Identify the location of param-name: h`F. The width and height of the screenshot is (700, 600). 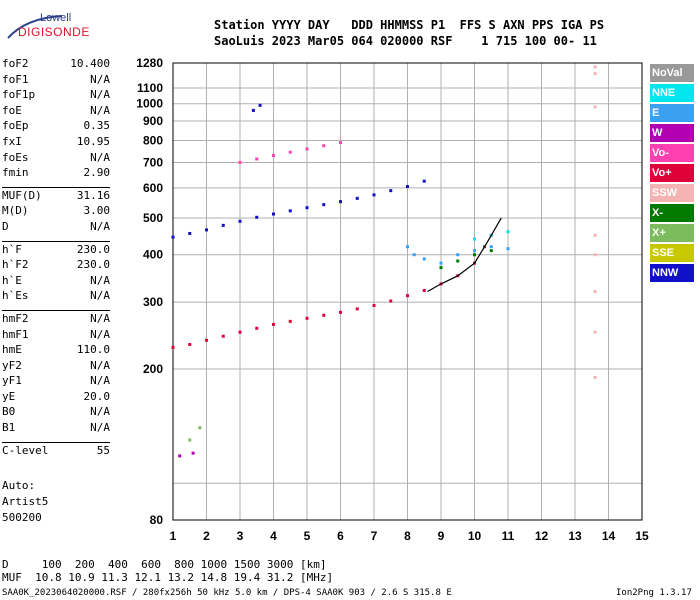
(12, 249).